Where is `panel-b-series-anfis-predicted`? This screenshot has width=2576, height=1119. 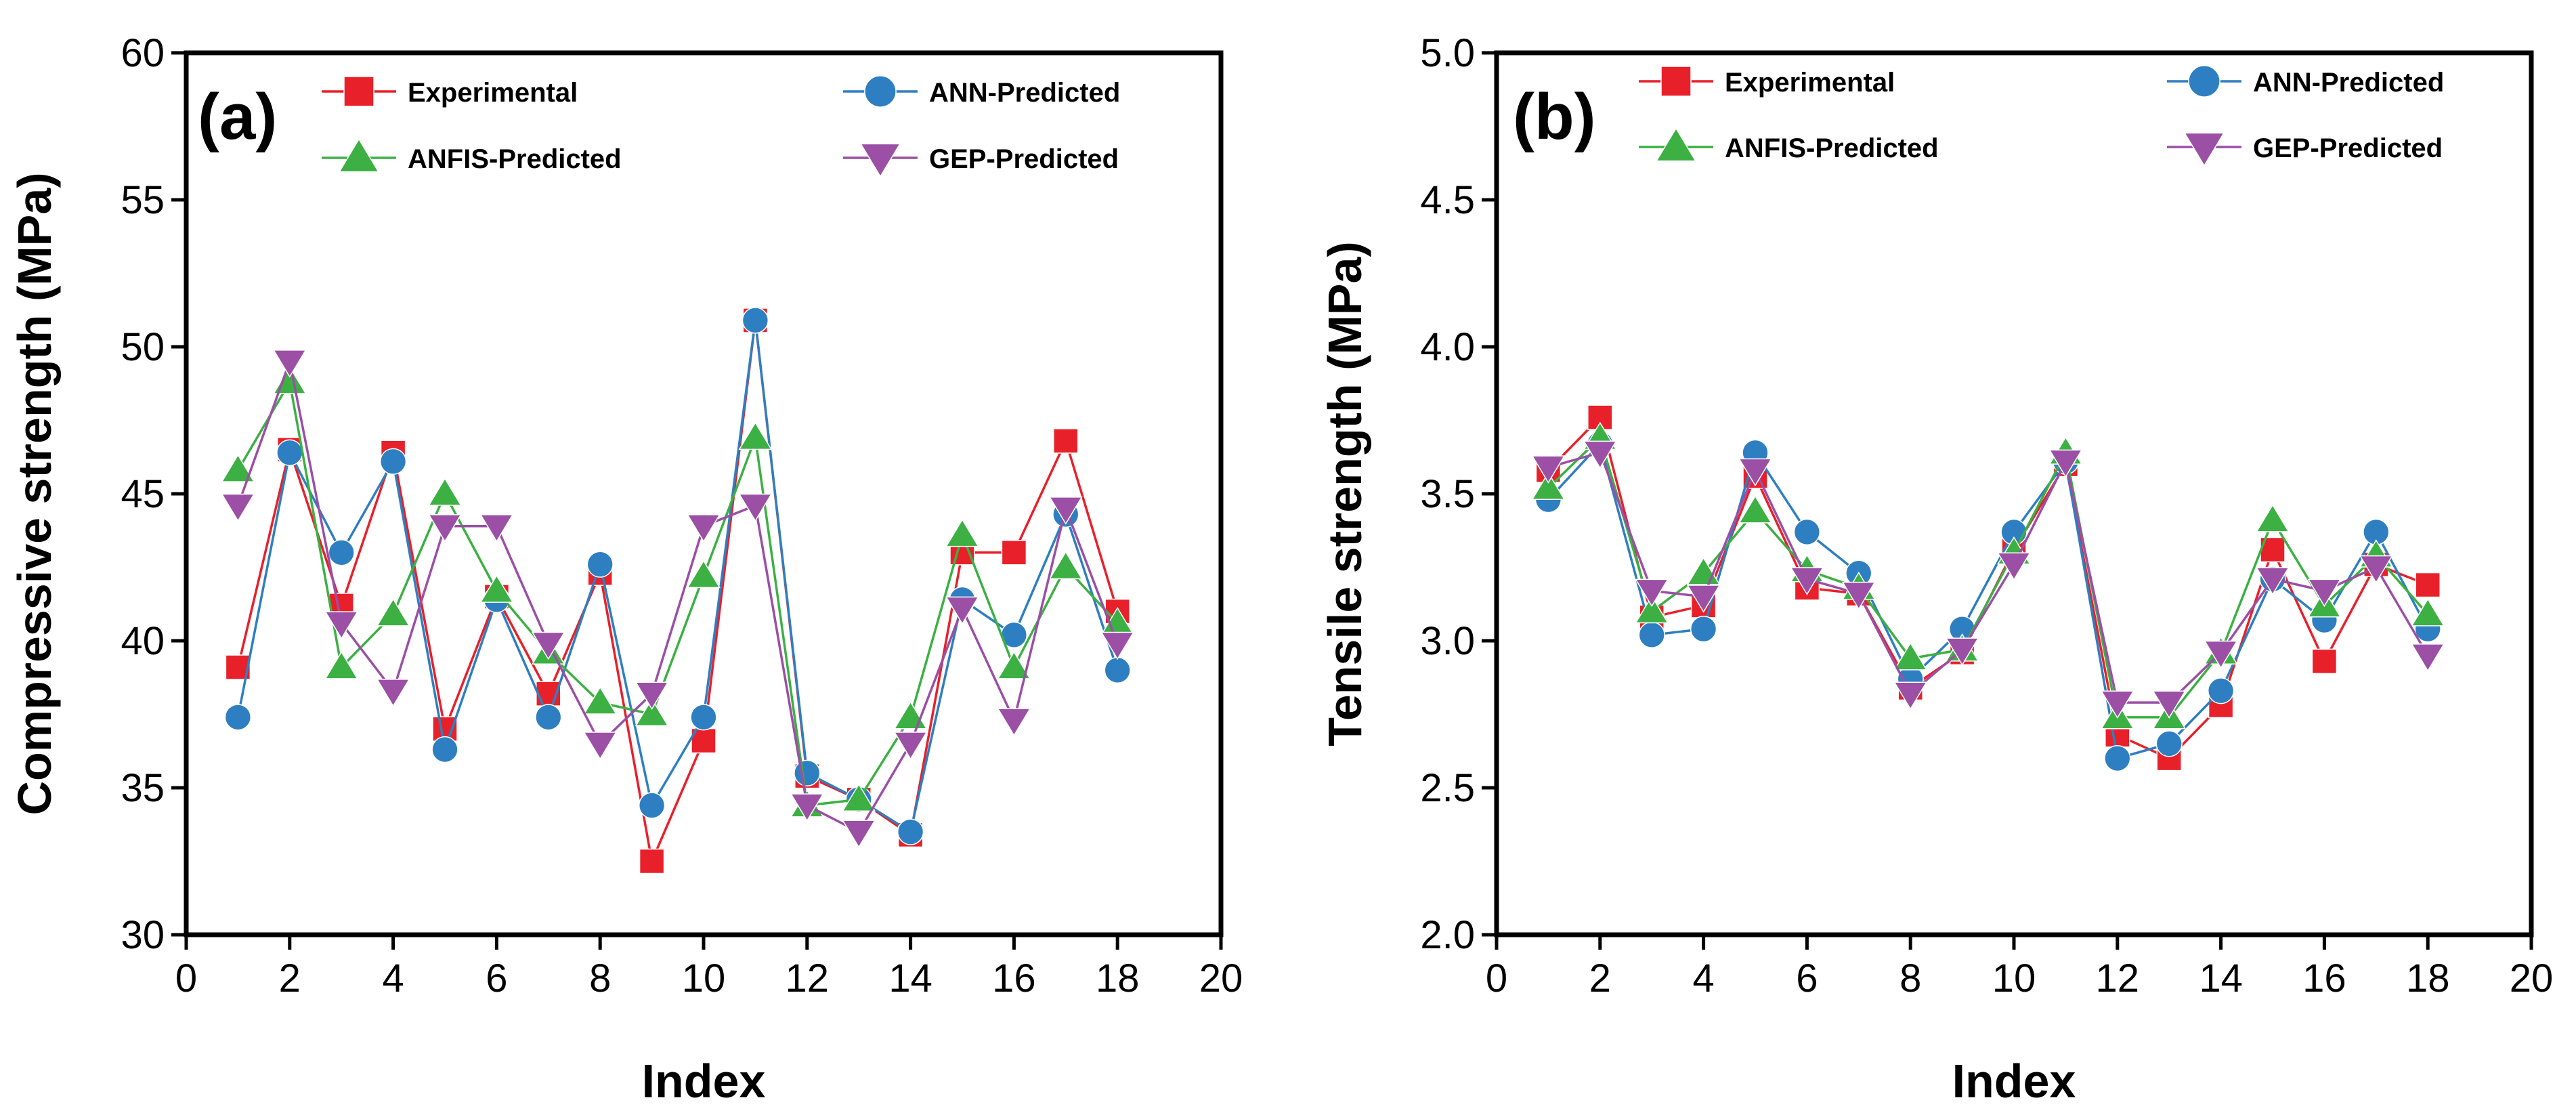 panel-b-series-anfis-predicted is located at coordinates (1988, 575).